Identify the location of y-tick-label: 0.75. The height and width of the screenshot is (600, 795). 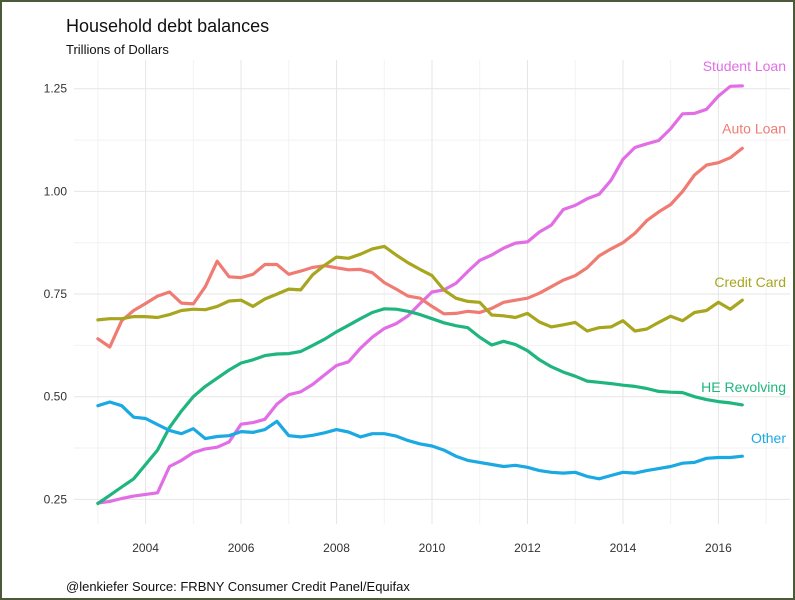
(56, 294).